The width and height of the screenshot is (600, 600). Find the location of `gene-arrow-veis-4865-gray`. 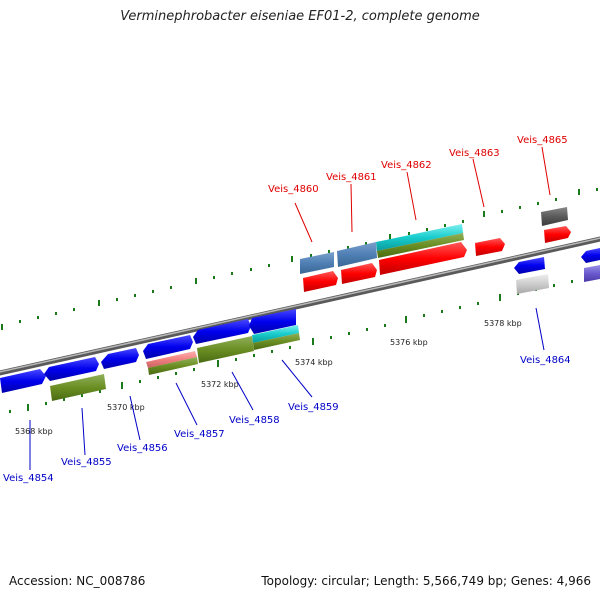

gene-arrow-veis-4865-gray is located at coordinates (554, 216).